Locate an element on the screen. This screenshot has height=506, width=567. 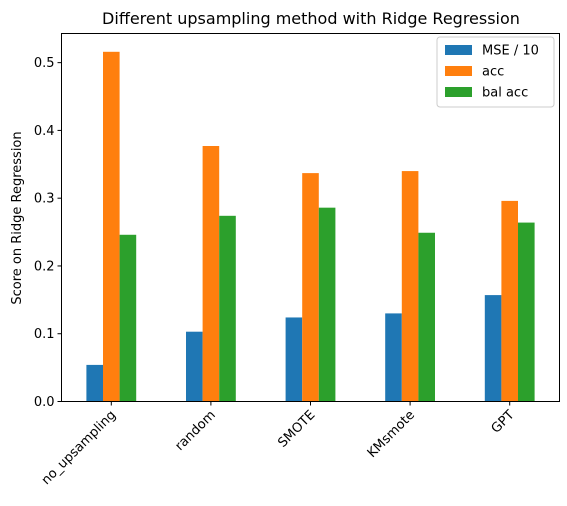
y-tick-label: 0.0 is located at coordinates (44, 402).